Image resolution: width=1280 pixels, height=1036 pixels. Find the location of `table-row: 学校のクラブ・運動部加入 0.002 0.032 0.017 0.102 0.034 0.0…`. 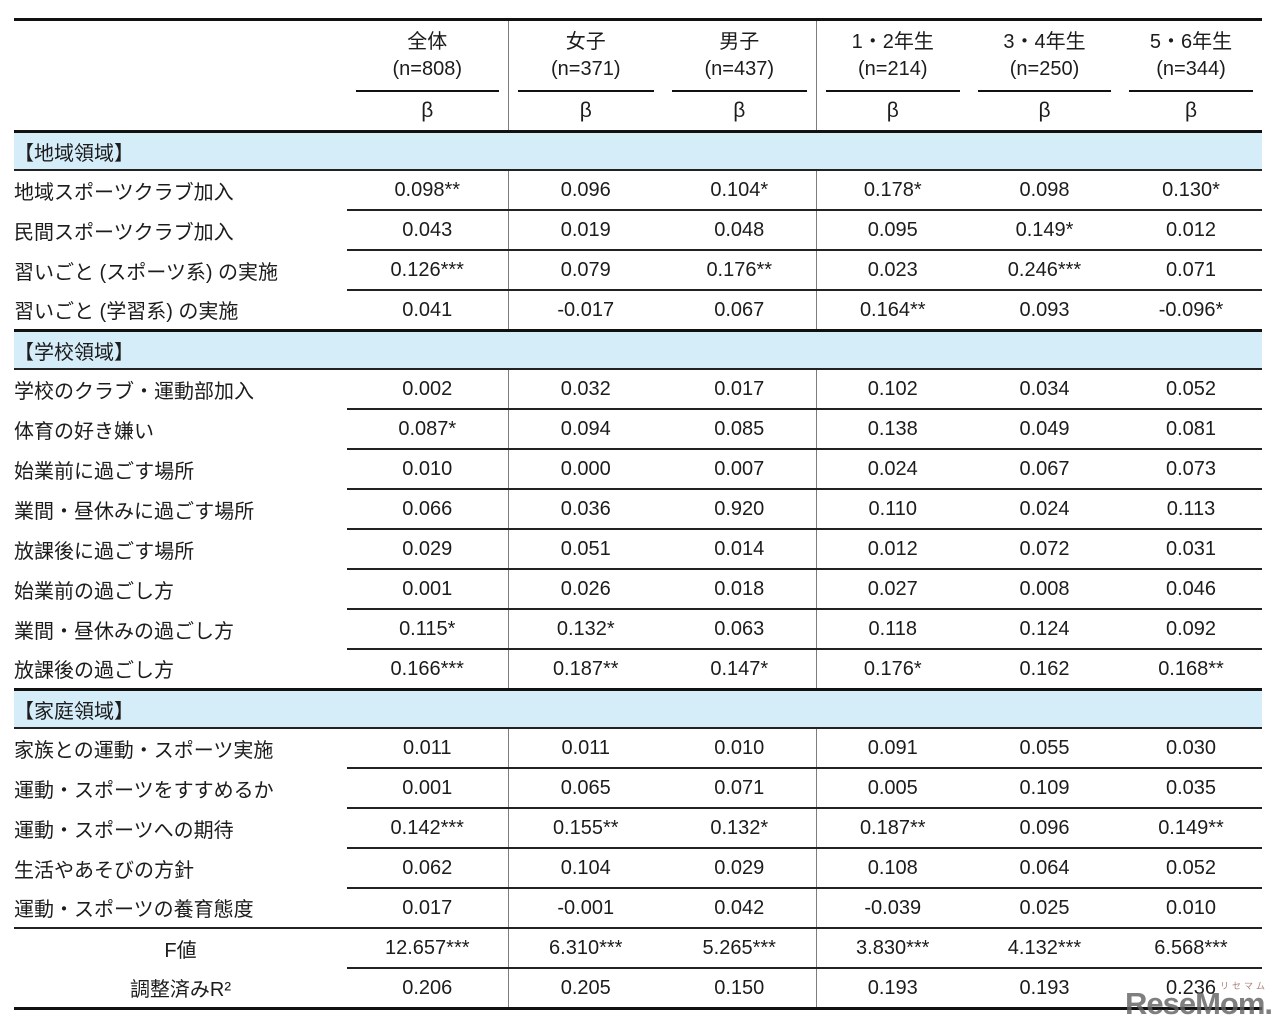

table-row: 学校のクラブ・運動部加入 0.002 0.032 0.017 0.102 0.034 0.0… is located at coordinates (638, 389).